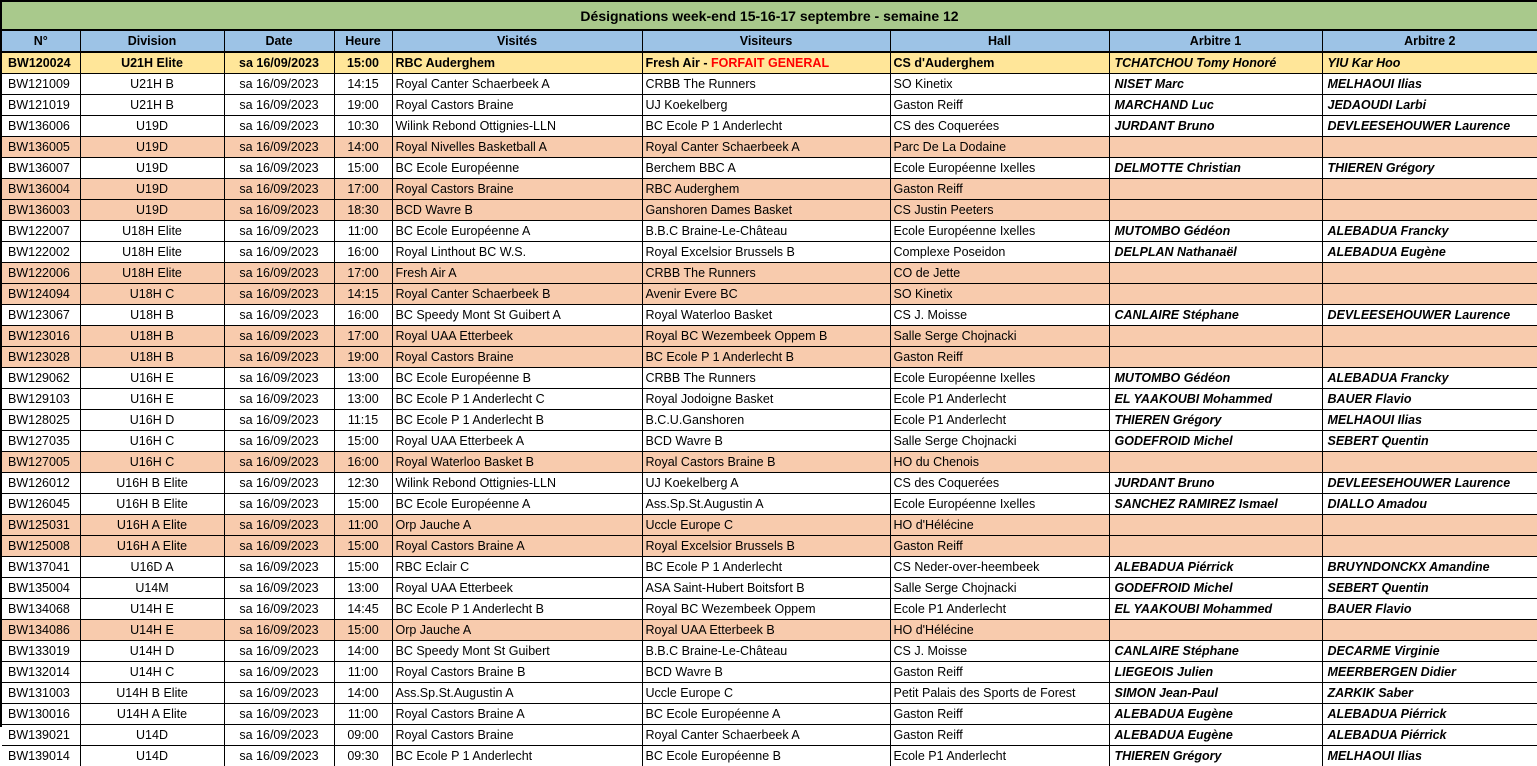  I want to click on cell-visites: BC Ecole P 1 Anderlecht B, so click(517, 609).